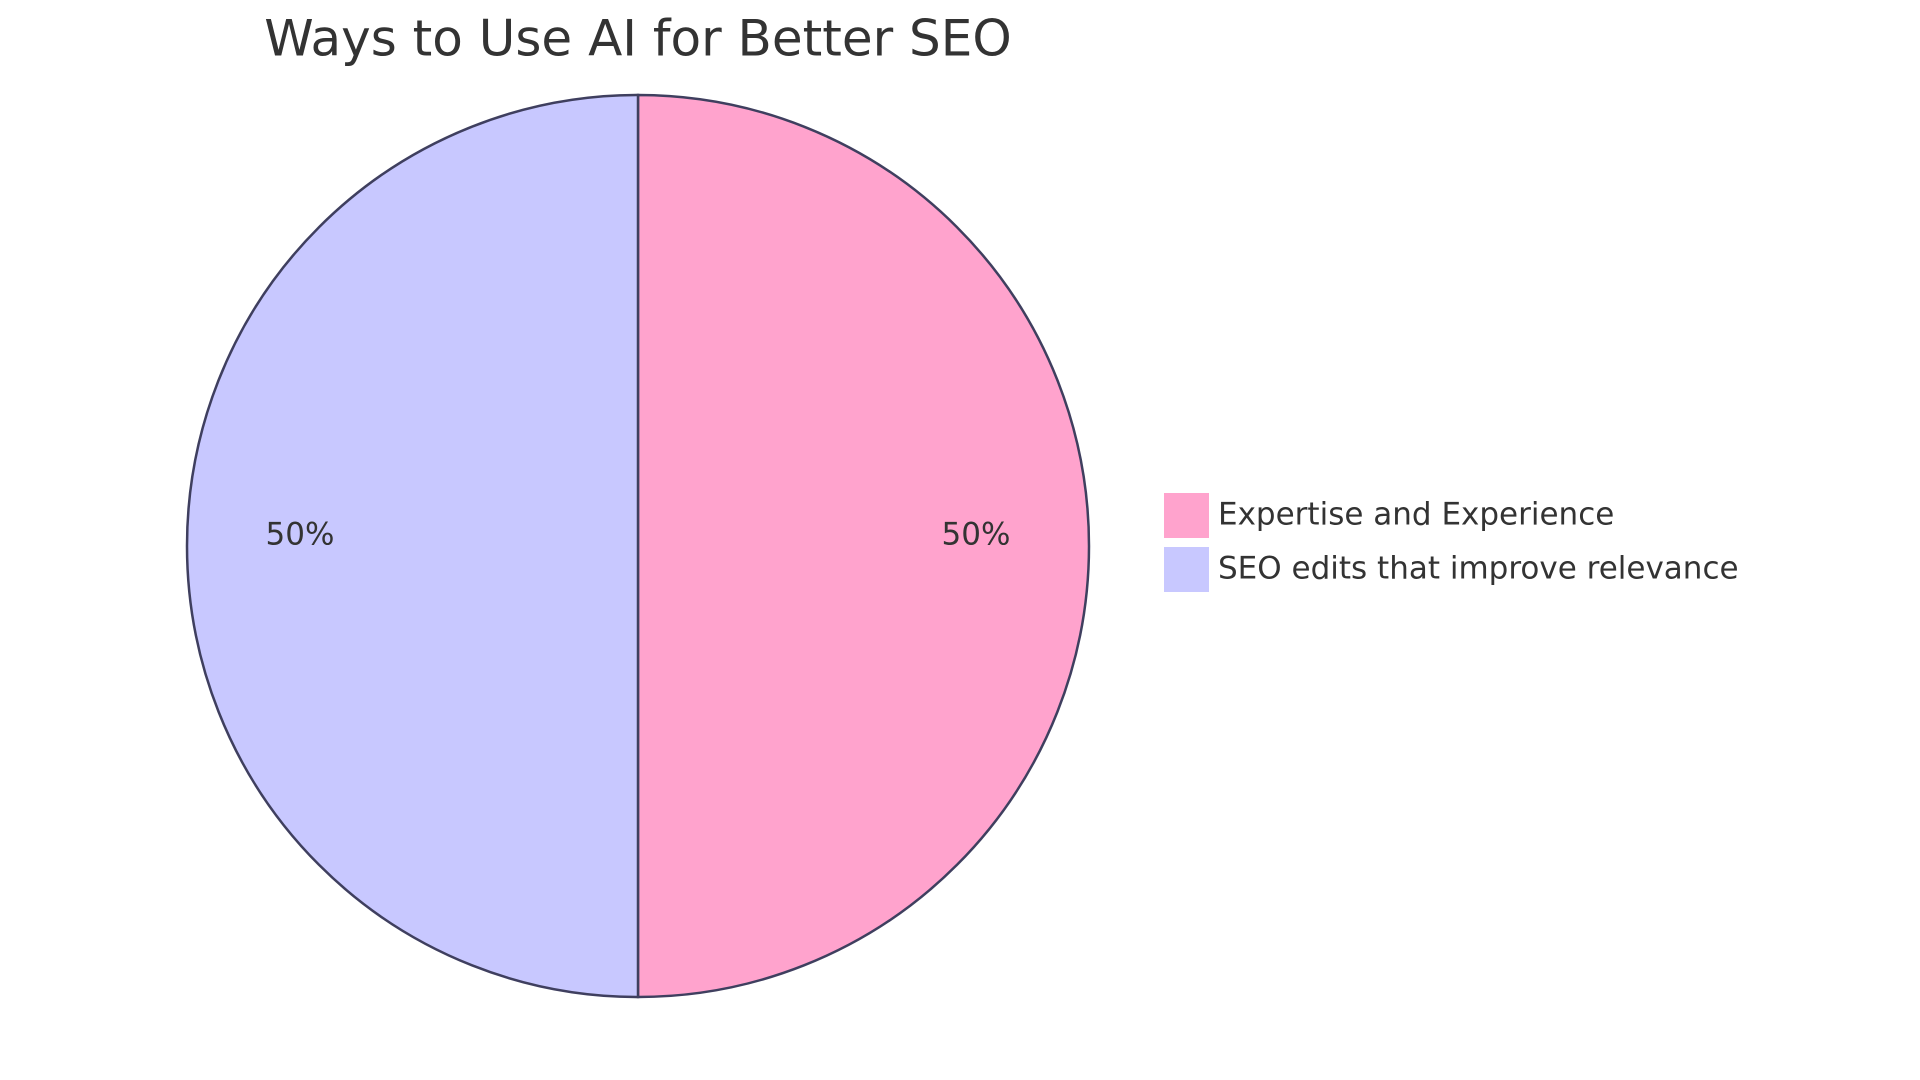  Describe the element at coordinates (637, 39) in the screenshot. I see `chart-title: Ways to Use AI for Better SEO` at that location.